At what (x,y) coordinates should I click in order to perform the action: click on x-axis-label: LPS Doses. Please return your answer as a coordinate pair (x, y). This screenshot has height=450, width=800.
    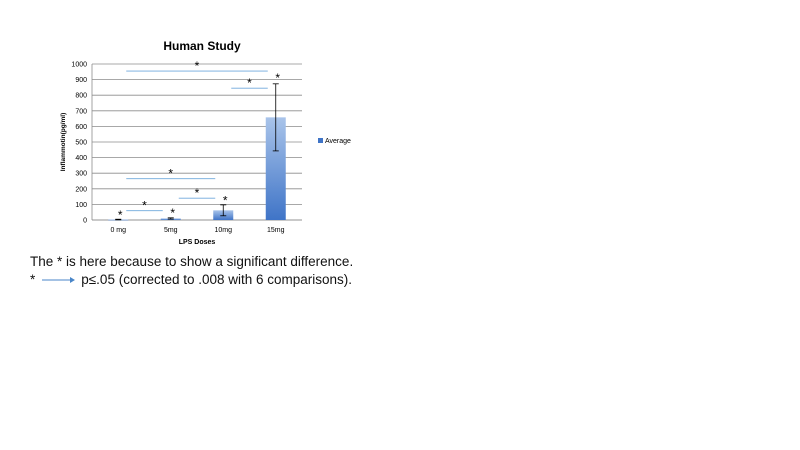
    Looking at the image, I should click on (197, 242).